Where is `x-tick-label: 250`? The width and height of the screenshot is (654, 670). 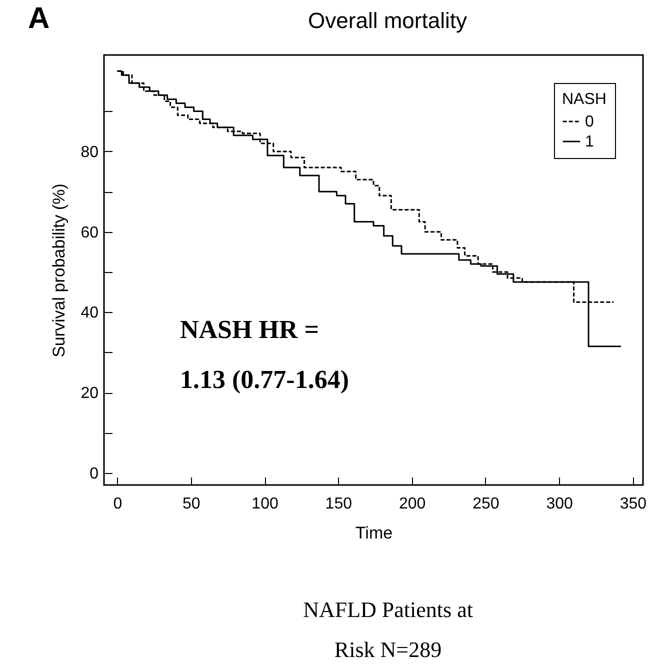
x-tick-label: 250 is located at coordinates (486, 504).